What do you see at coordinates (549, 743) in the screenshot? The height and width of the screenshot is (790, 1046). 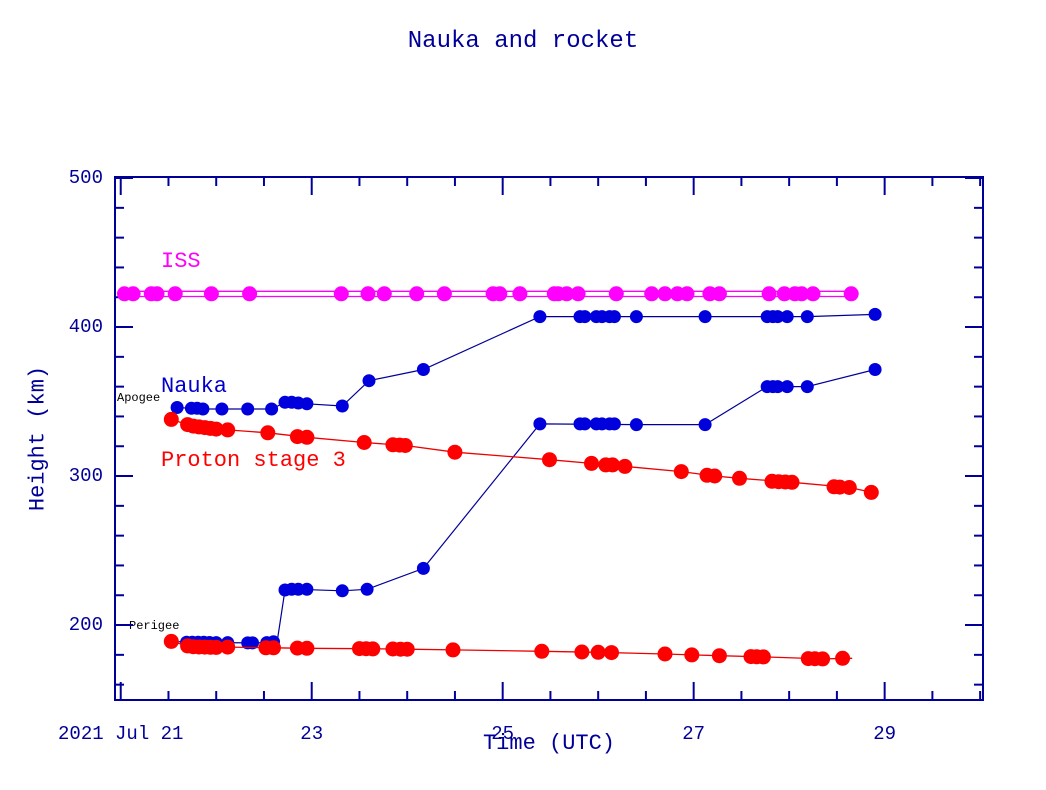 I see `x-axis-label: Time (UTC)` at bounding box center [549, 743].